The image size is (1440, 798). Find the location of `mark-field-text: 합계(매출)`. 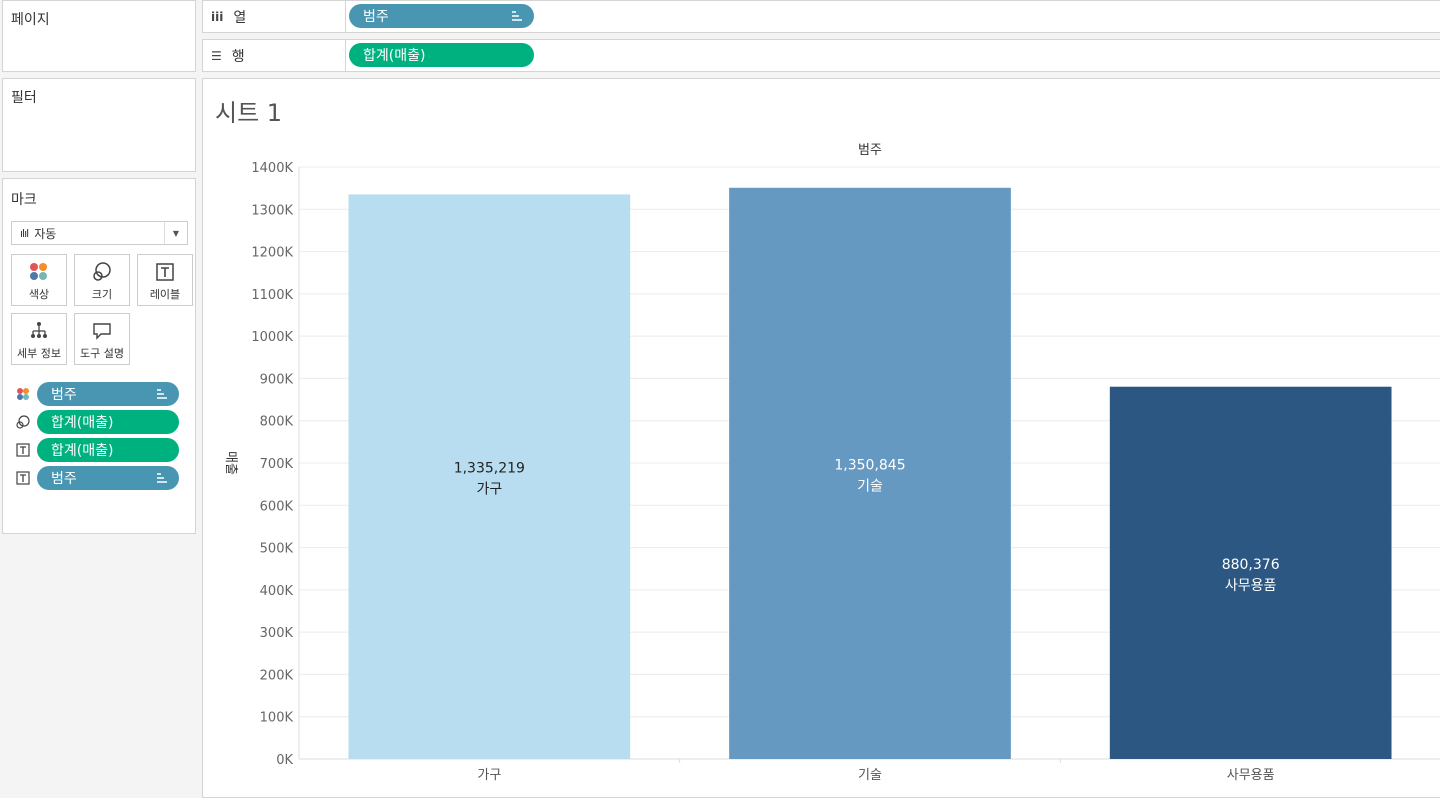

mark-field-text: 합계(매출) is located at coordinates (97, 450).